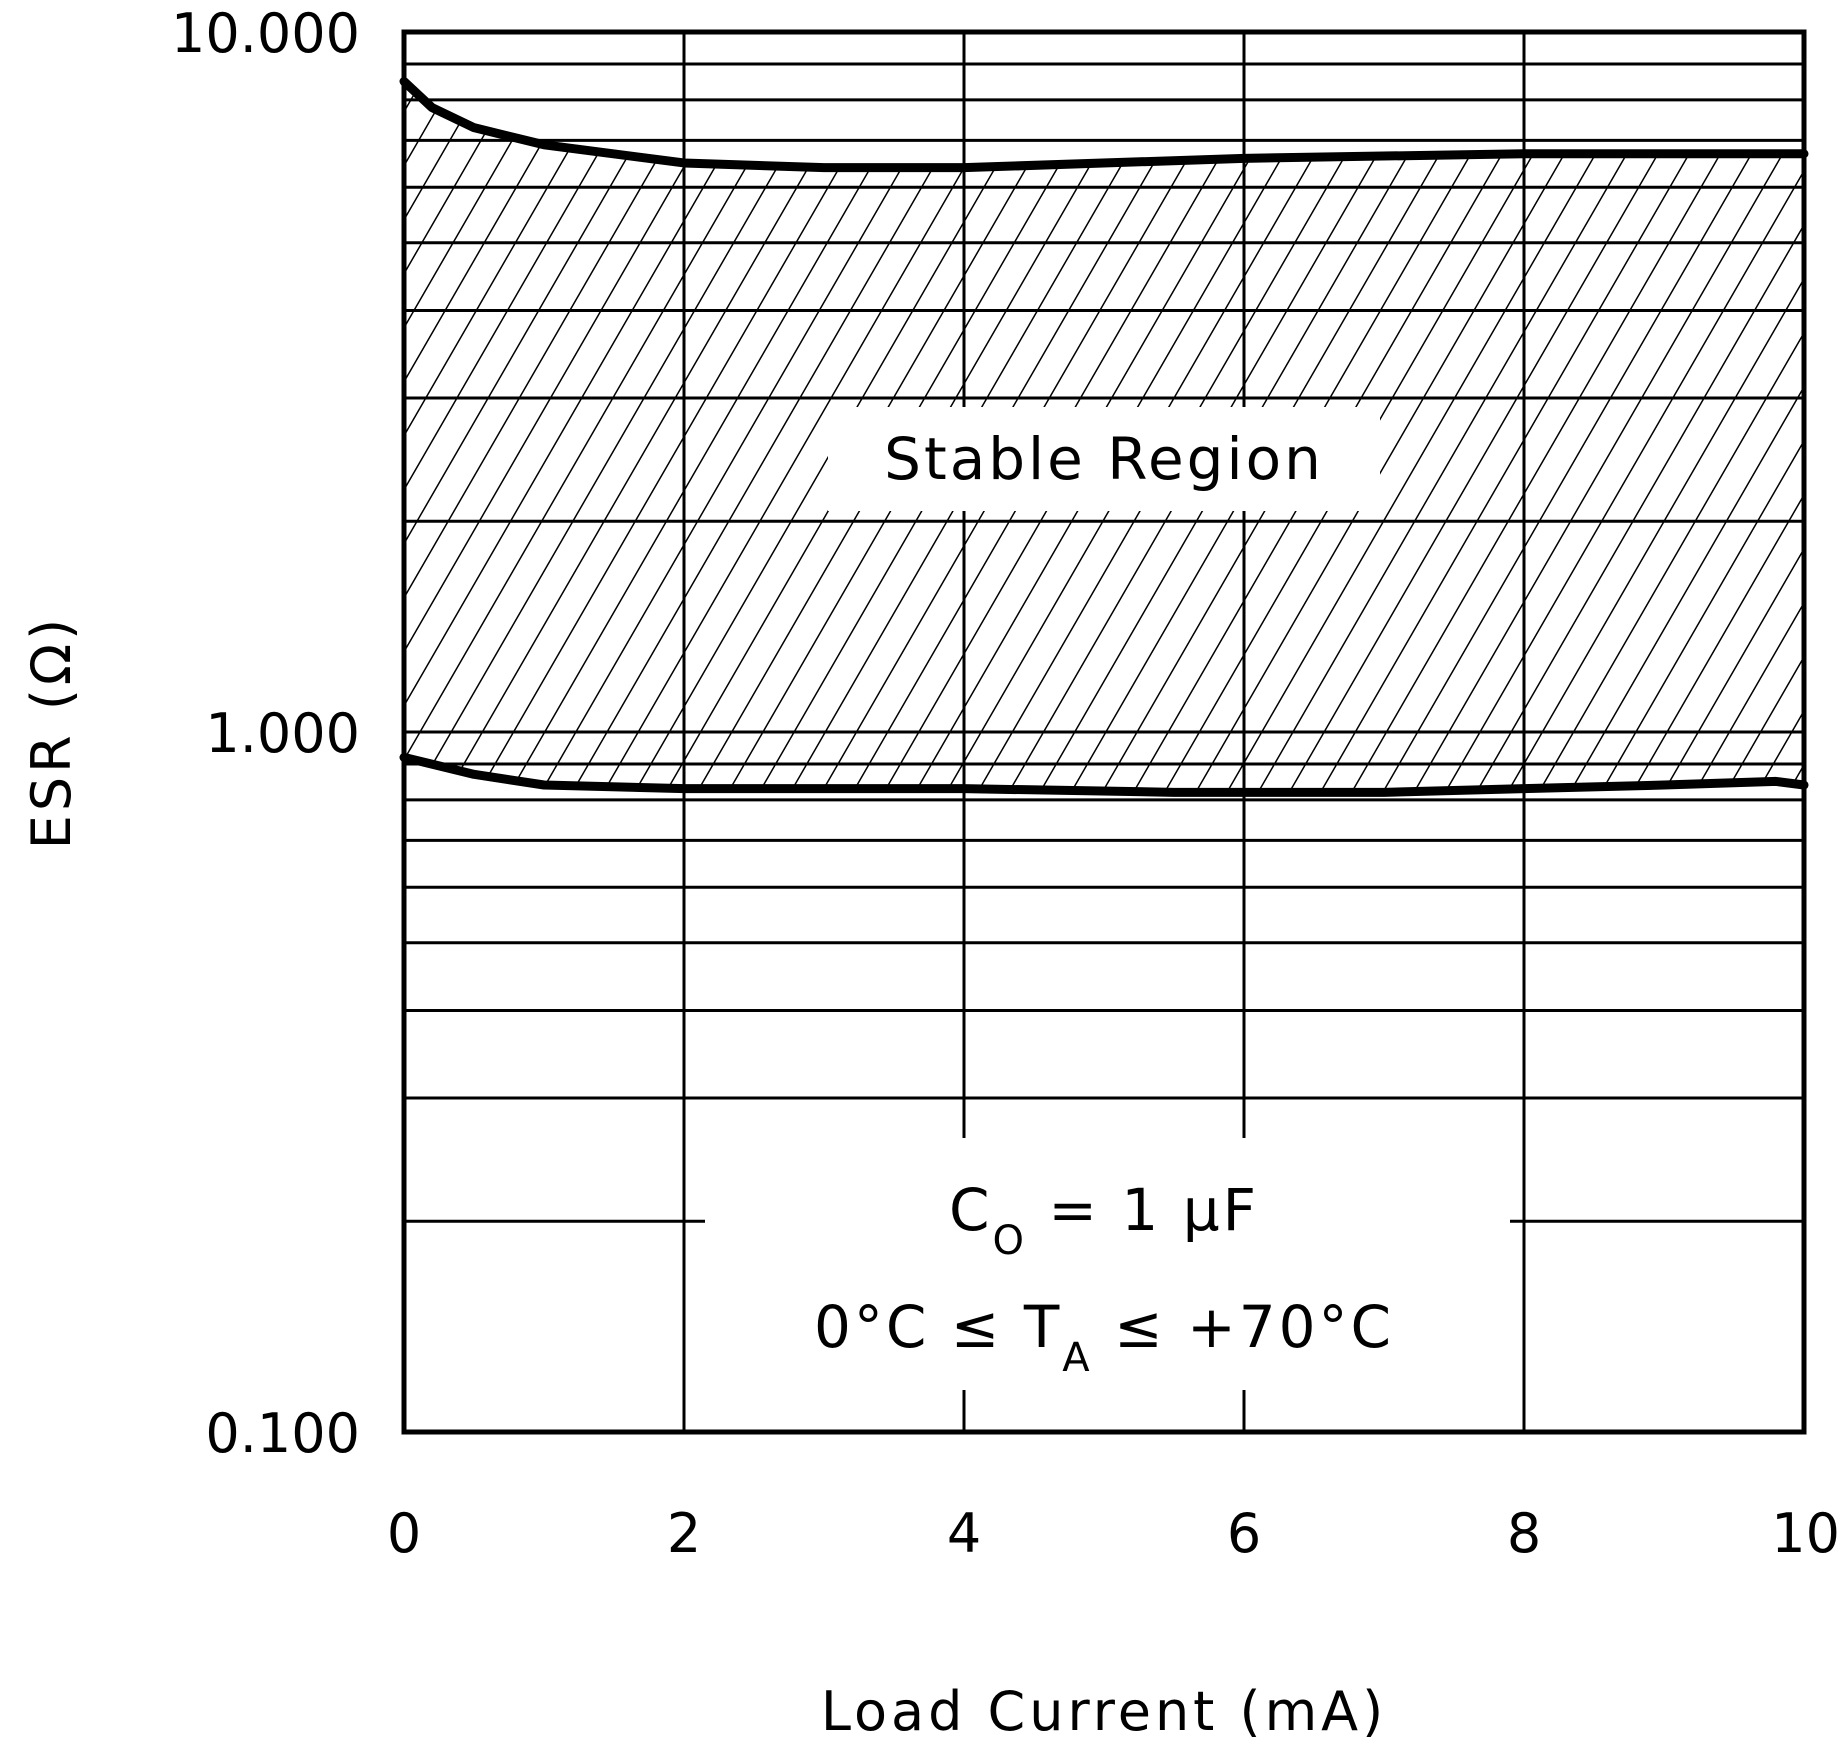 The image size is (1840, 1752). I want to click on temp-subscript: A, so click(1077, 1358).